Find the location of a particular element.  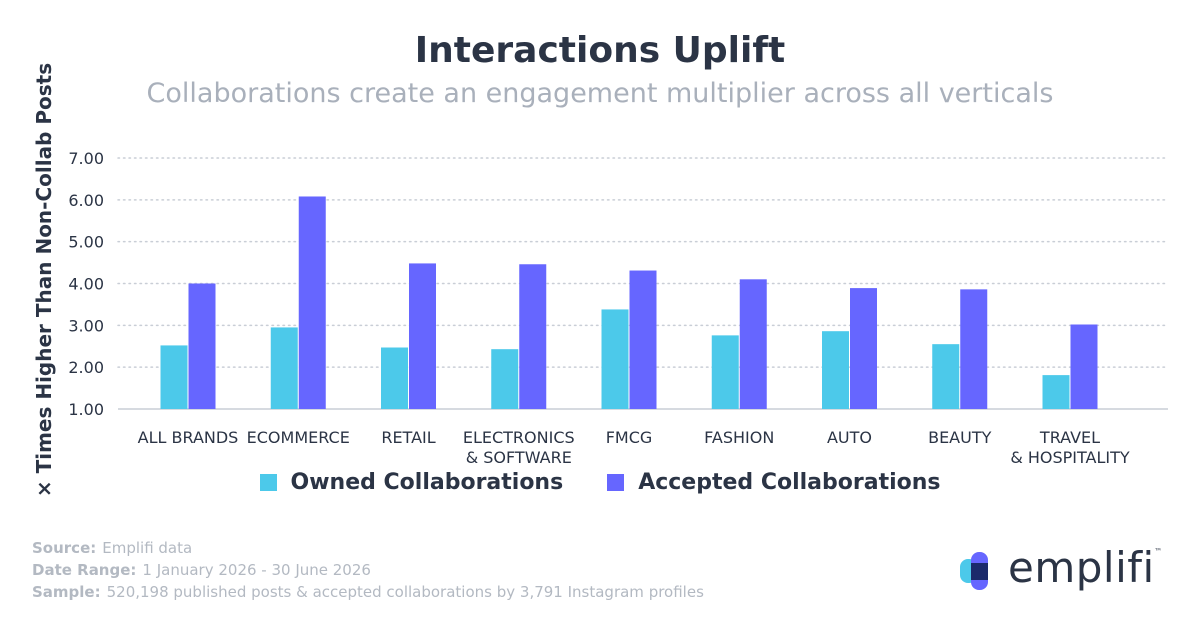

date-range-label: Date Range: is located at coordinates (84, 570).